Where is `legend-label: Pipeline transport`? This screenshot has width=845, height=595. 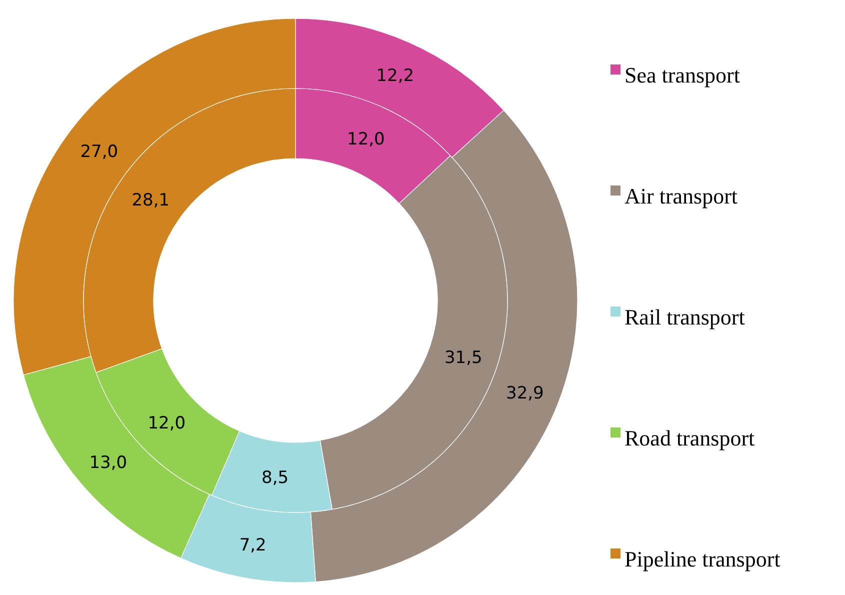
legend-label: Pipeline transport is located at coordinates (702, 559).